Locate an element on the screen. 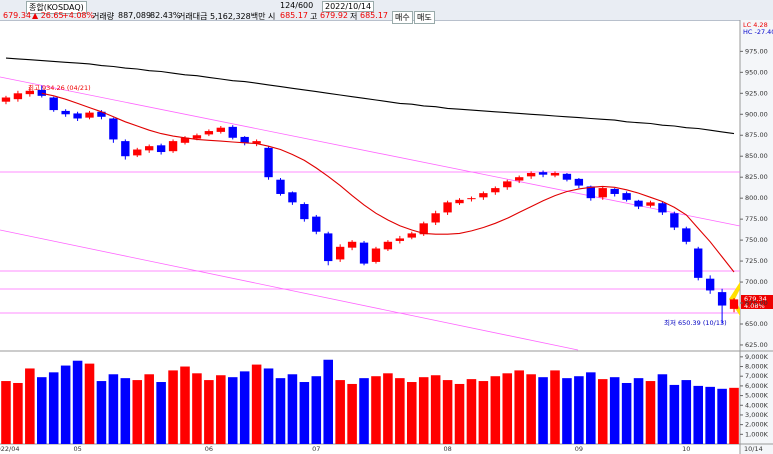 The image size is (773, 454). volume-tick-label: 9,000K is located at coordinates (757, 357).